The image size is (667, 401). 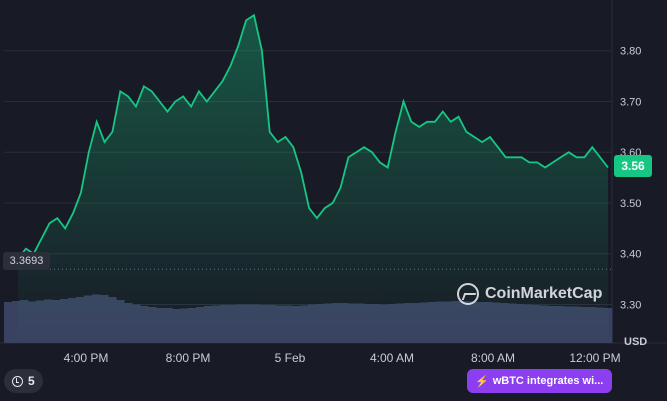 I want to click on coinmarketcap-logo-icon, so click(x=468, y=294).